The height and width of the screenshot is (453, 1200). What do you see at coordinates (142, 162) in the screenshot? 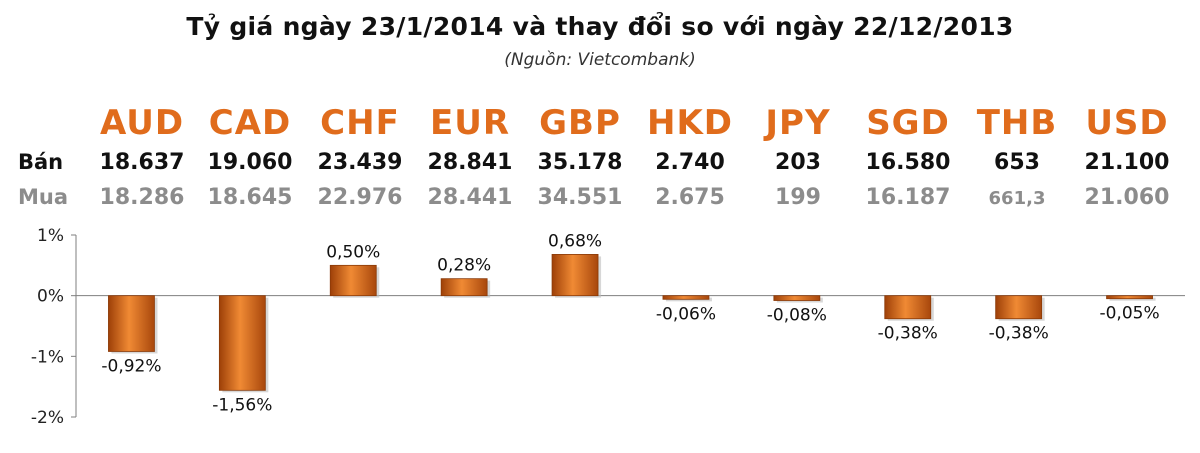
I see `sell-rate: 18.637` at bounding box center [142, 162].